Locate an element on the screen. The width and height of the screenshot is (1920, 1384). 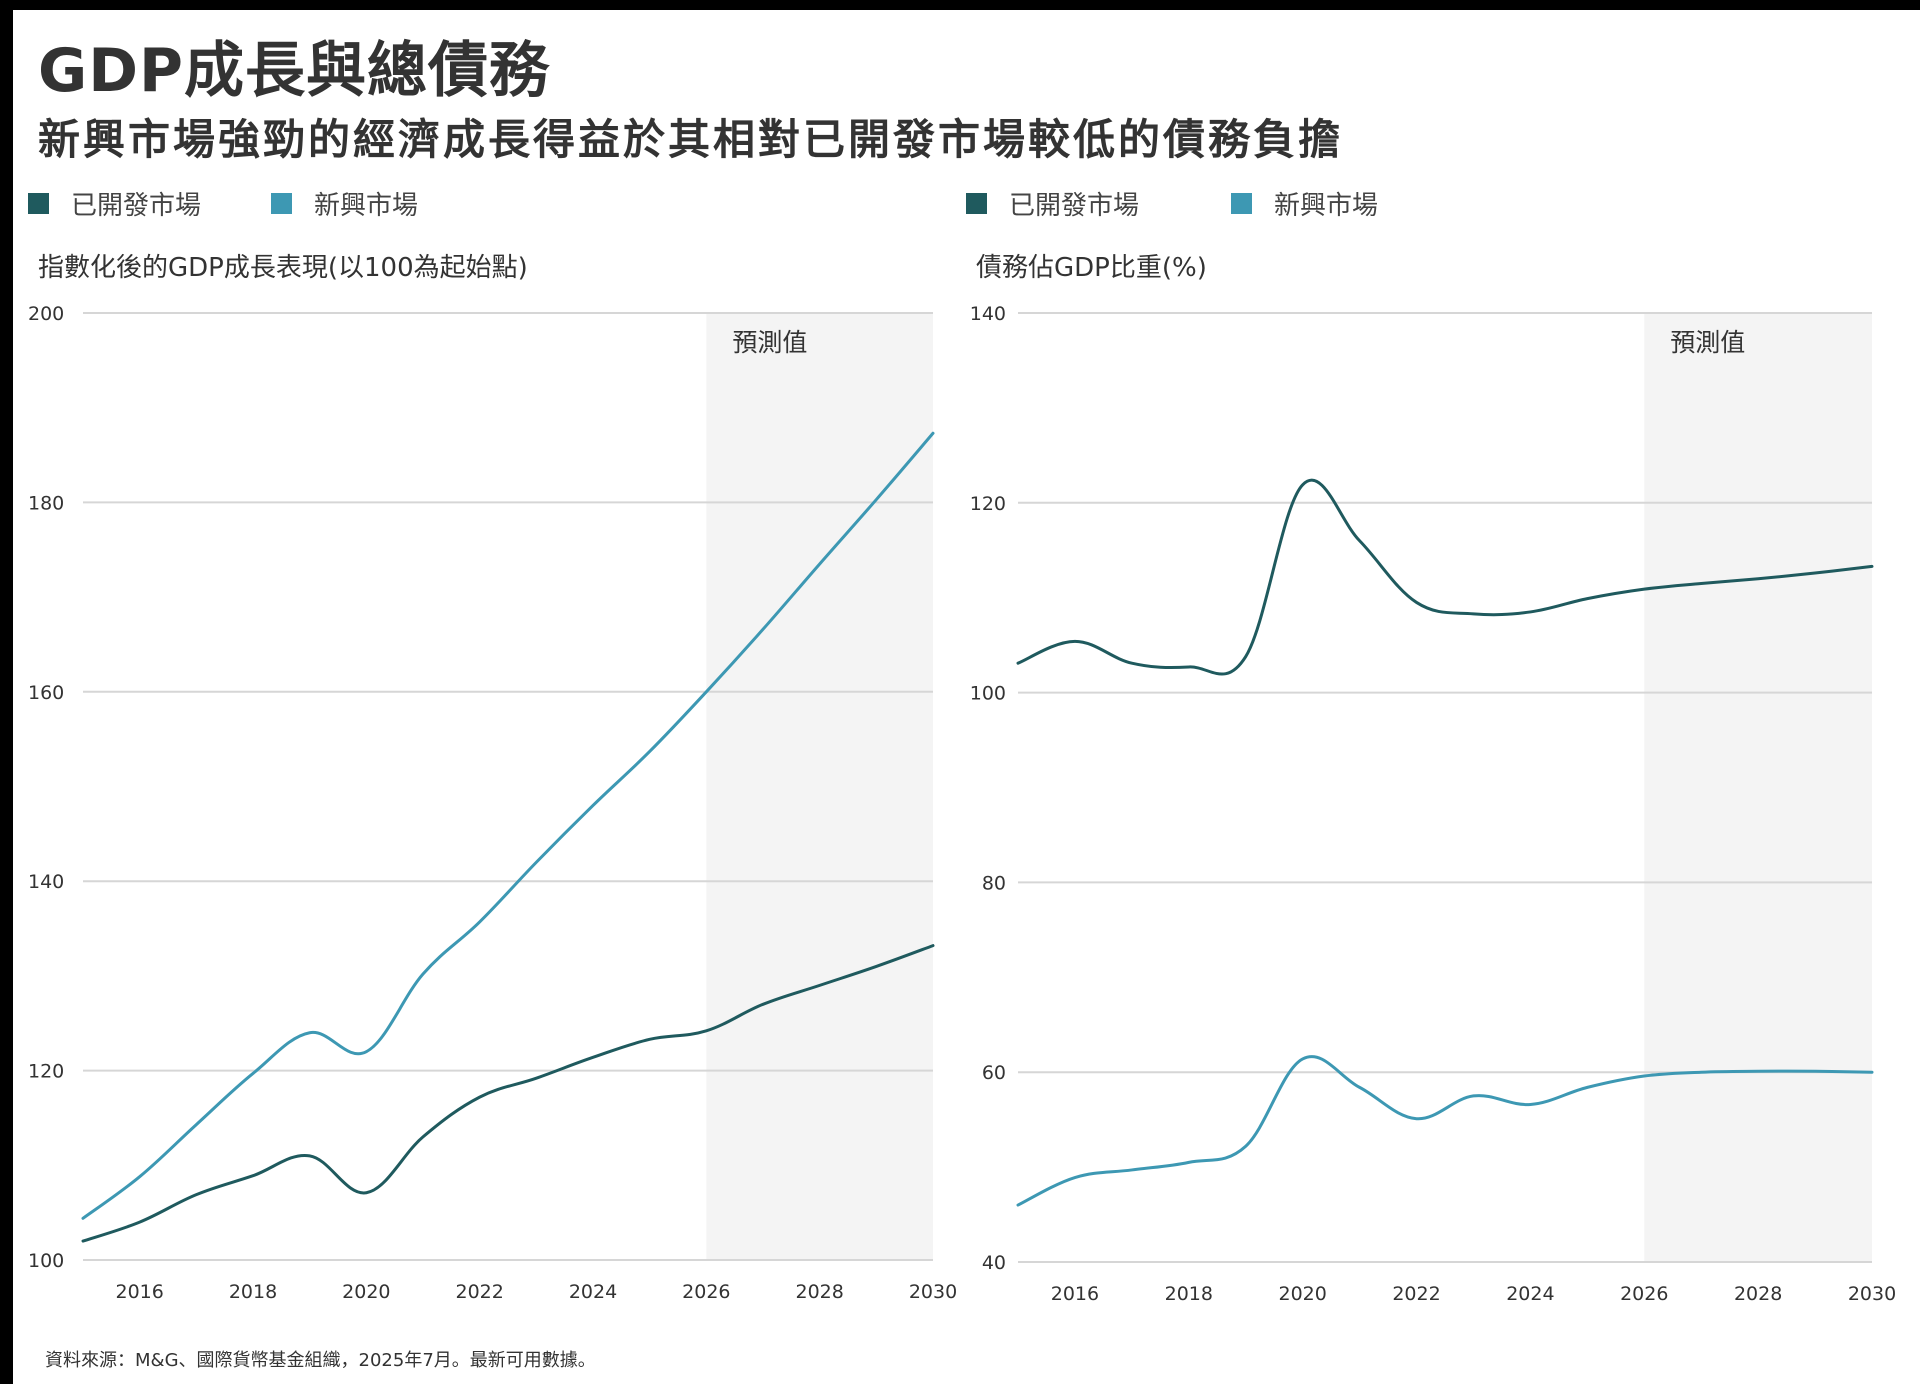
debt-chart-forecast-label: 預測值 is located at coordinates (1707, 342).